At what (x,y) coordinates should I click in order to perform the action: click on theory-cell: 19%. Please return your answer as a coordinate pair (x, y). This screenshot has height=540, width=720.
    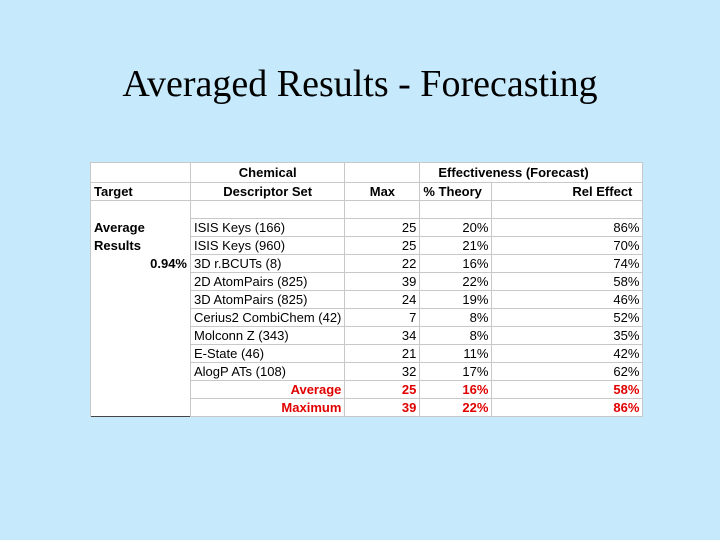
    Looking at the image, I should click on (456, 299).